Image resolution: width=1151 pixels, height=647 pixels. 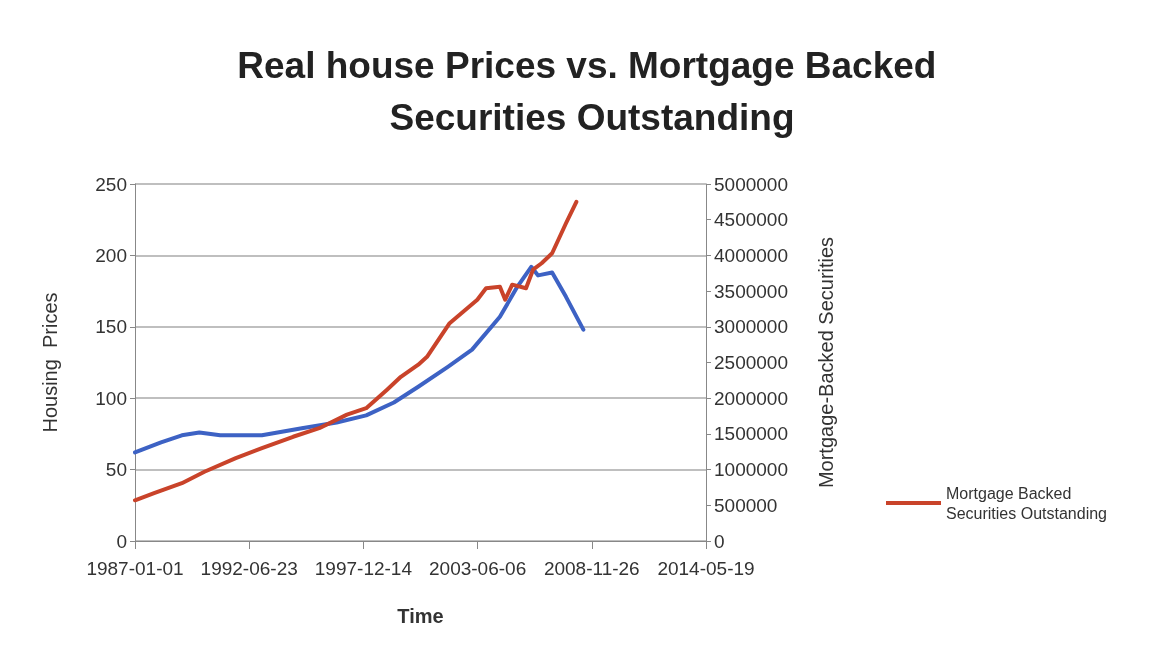 I want to click on x-axis-title: Time, so click(x=420, y=616).